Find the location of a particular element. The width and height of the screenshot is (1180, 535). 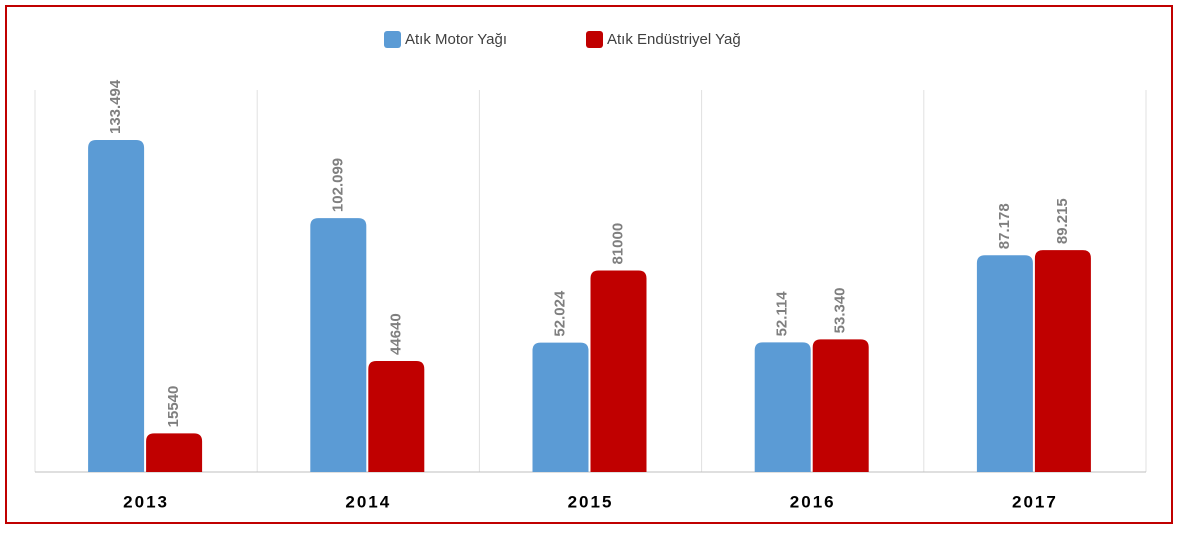

legend-label: Atık Endüstriyel Yağ is located at coordinates (674, 39).